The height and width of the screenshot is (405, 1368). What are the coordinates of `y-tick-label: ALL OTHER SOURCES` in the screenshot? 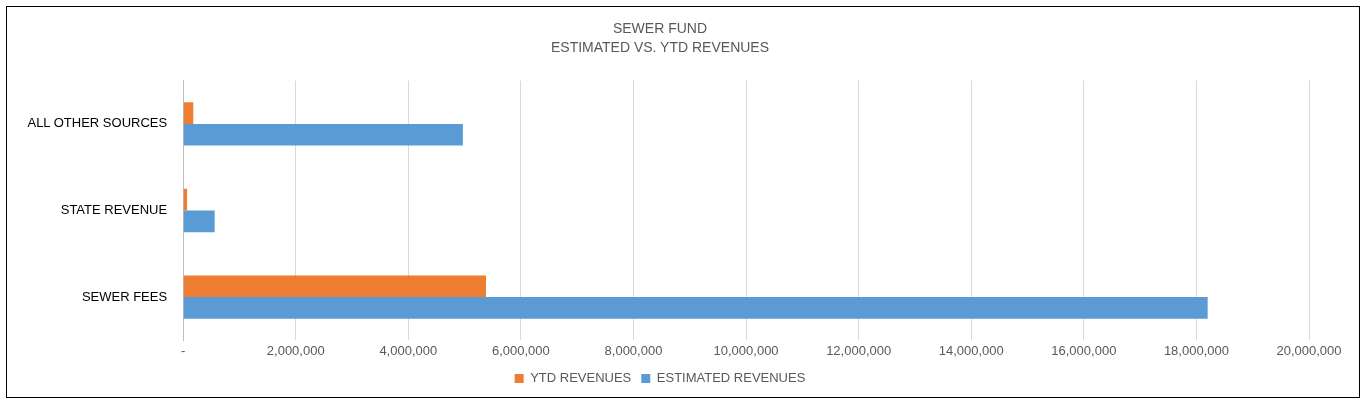 It's located at (97, 123).